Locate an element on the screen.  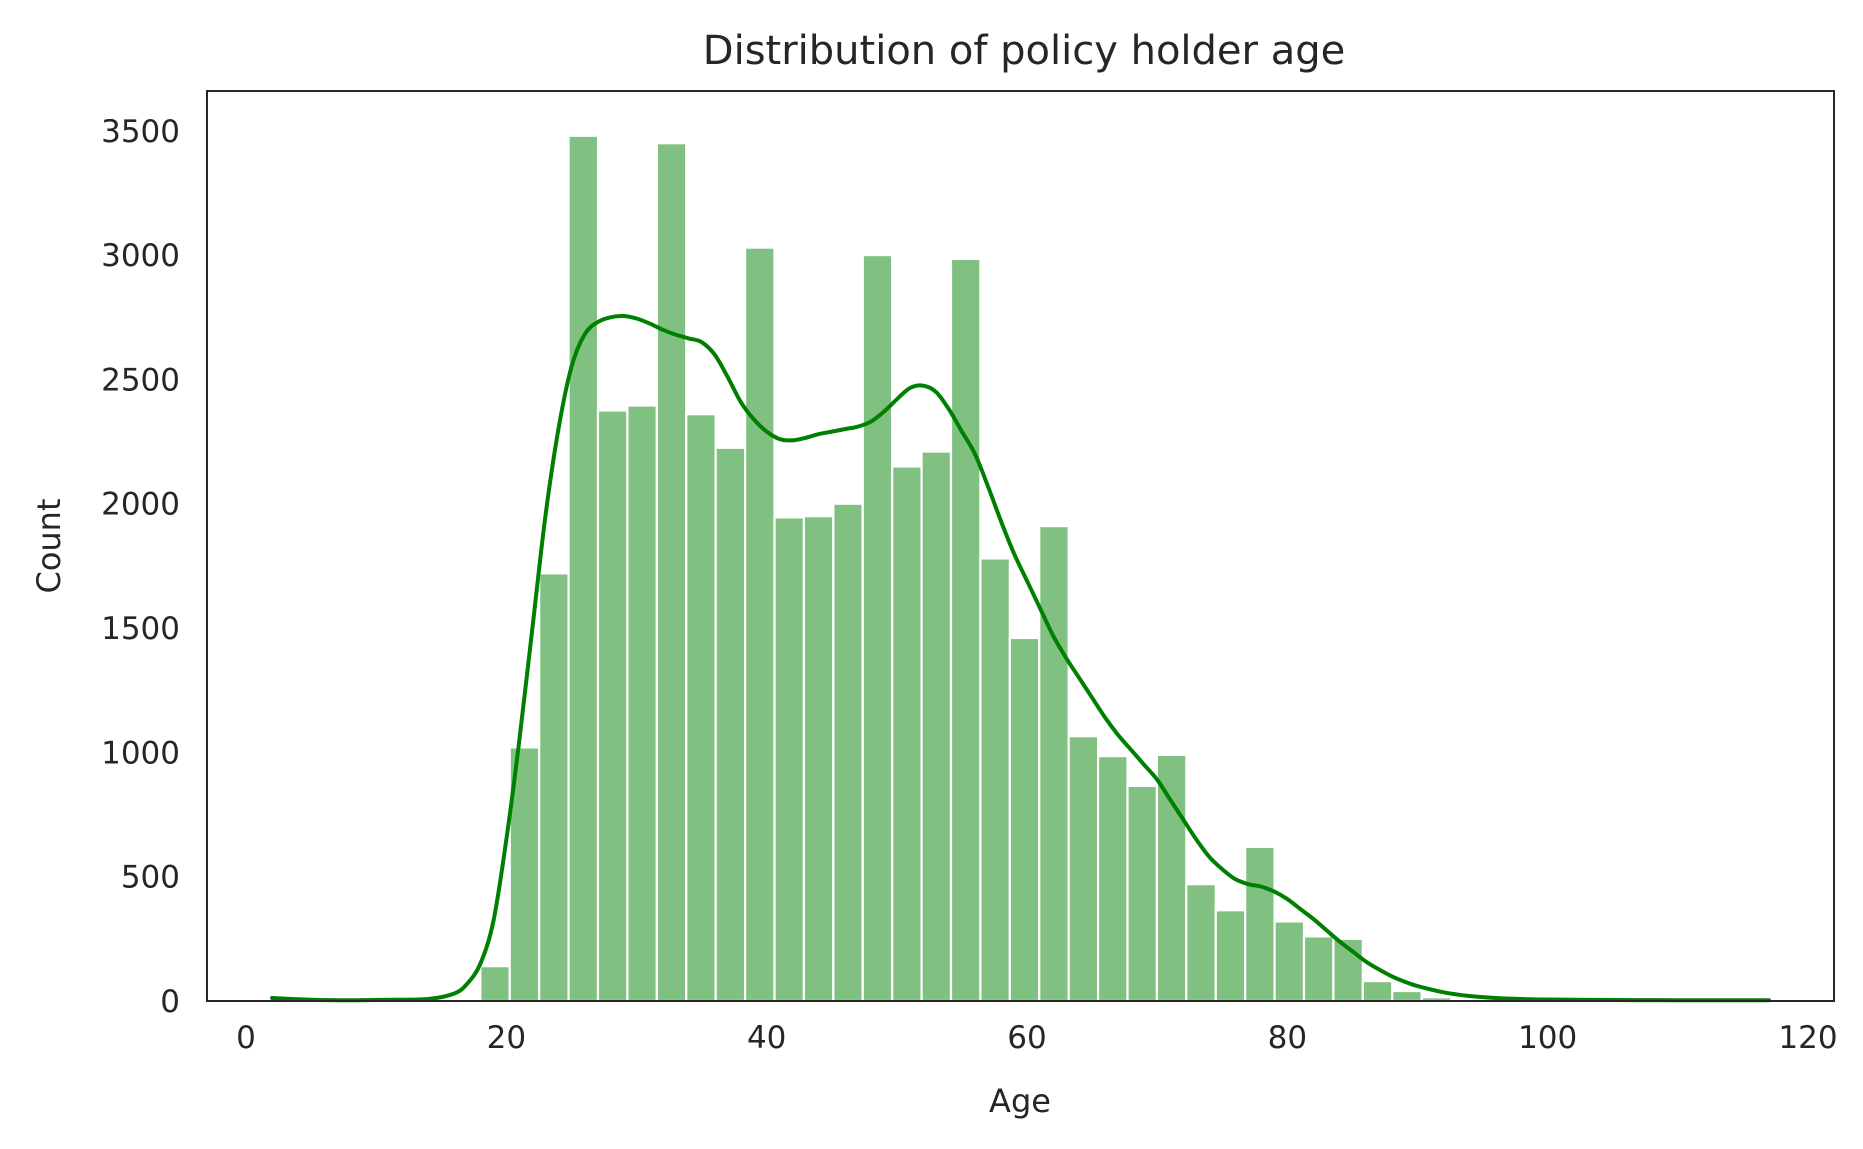
chart-title: Distribution of policy holder age is located at coordinates (1024, 51).